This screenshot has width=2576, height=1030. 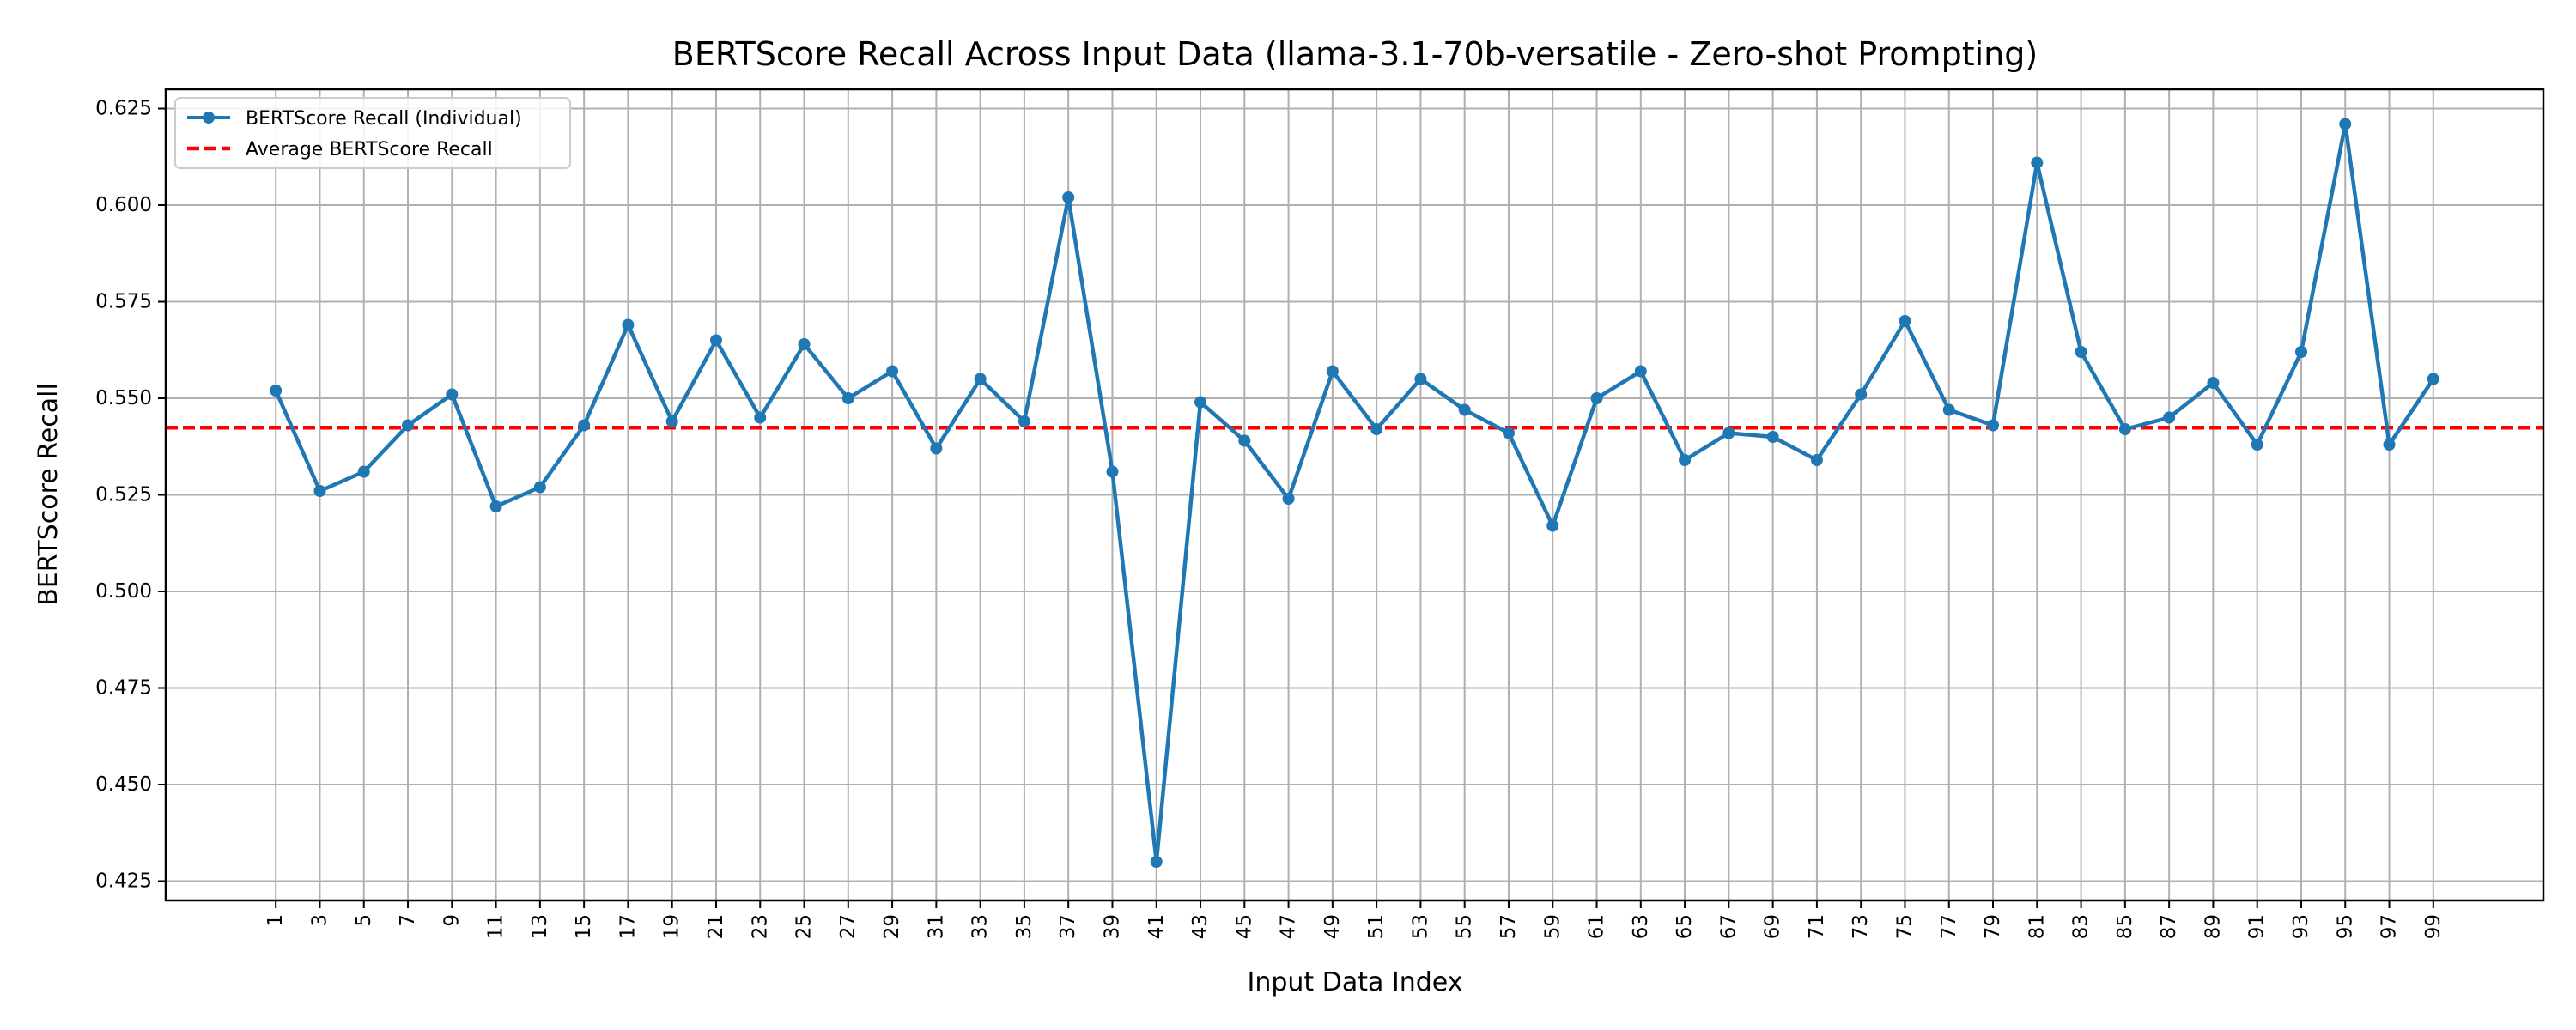 I want to click on legend-box, so click(x=372, y=133).